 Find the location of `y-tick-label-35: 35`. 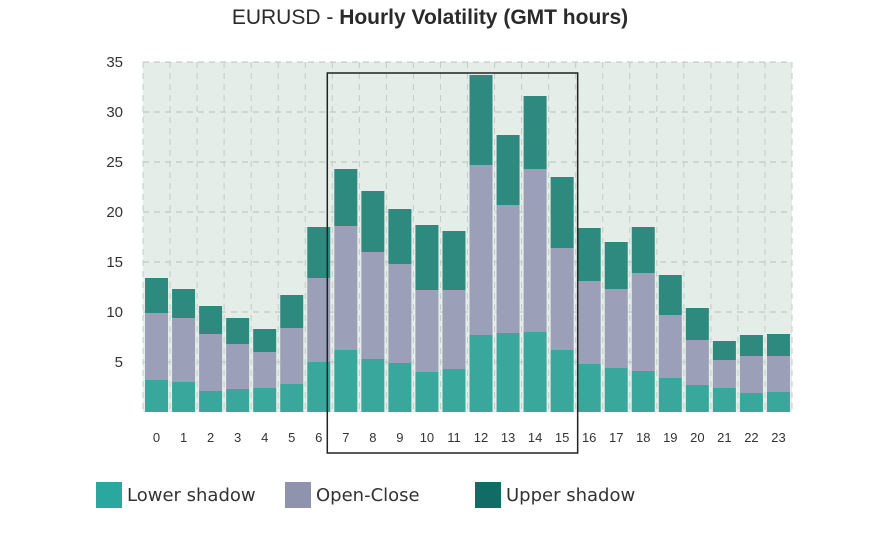

y-tick-label-35: 35 is located at coordinates (114, 62).